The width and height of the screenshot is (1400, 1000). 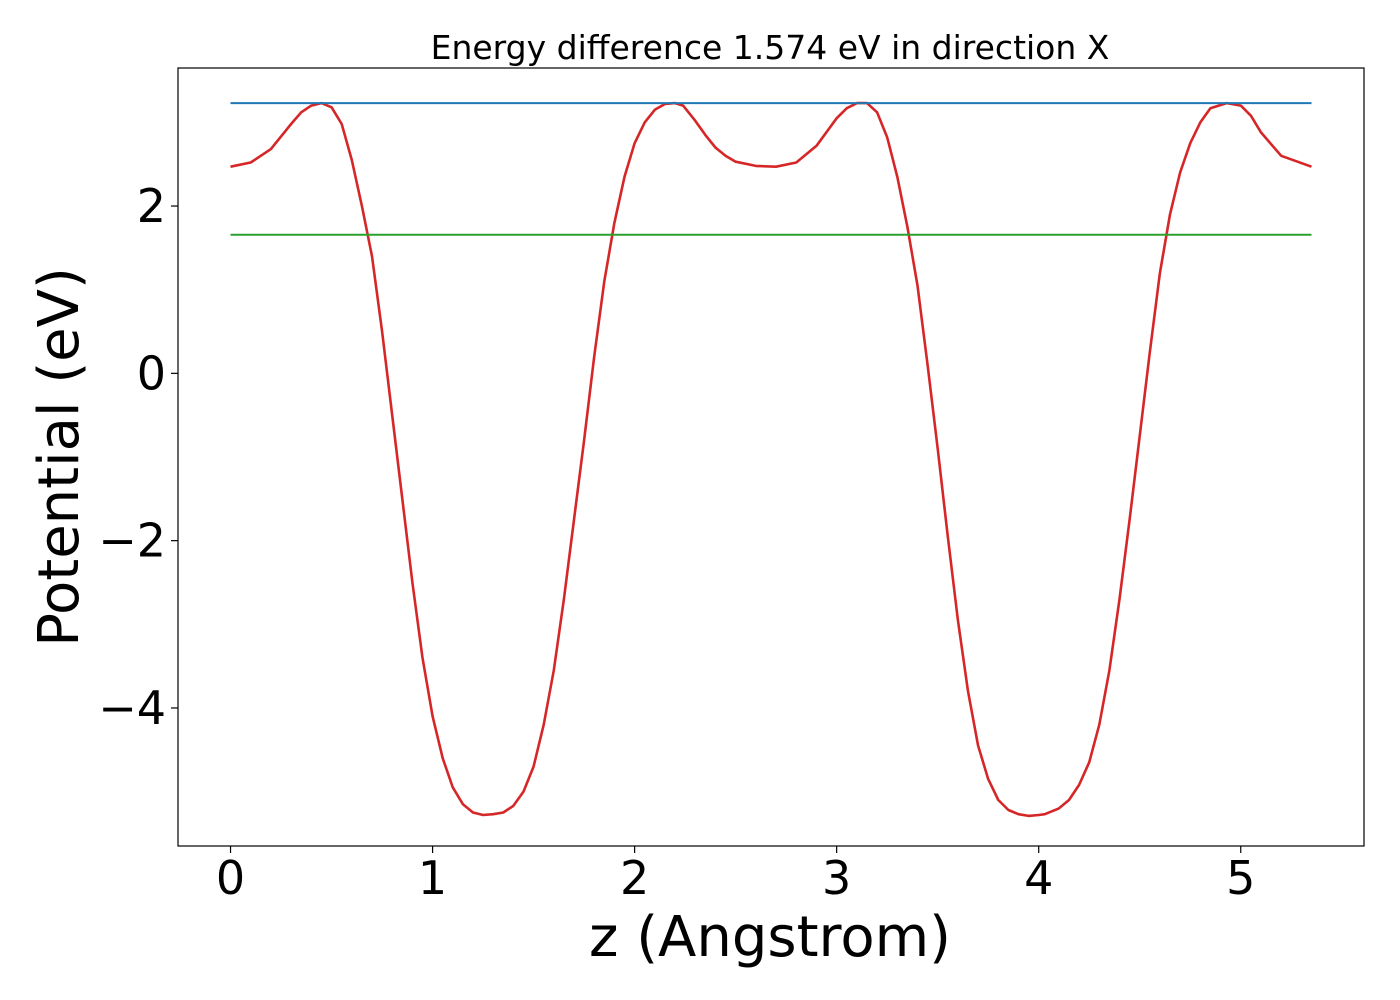 What do you see at coordinates (132, 541) in the screenshot?
I see `y-tick-label: −2` at bounding box center [132, 541].